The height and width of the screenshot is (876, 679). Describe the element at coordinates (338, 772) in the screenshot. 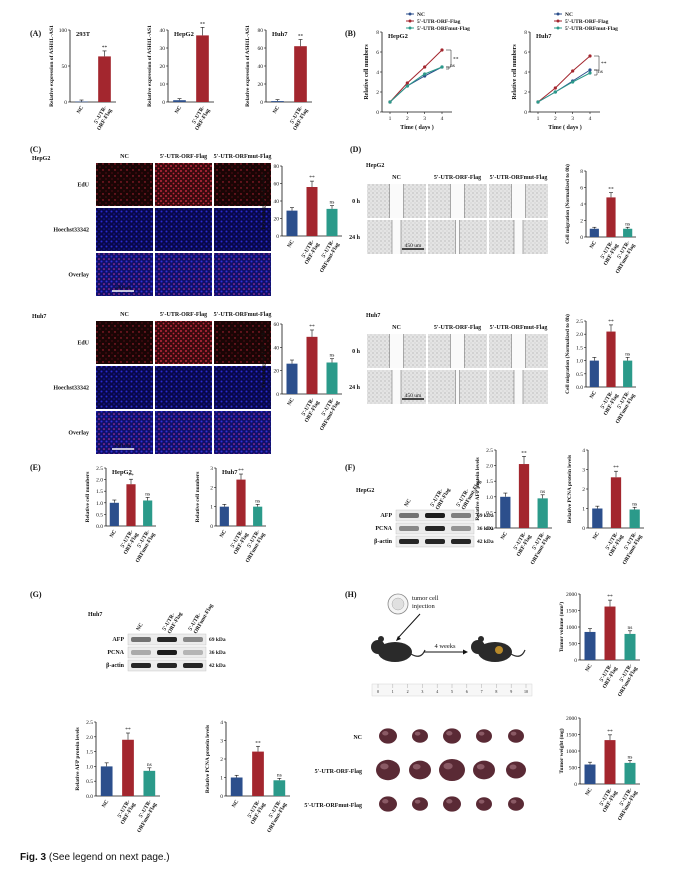

I see `tumor-row-label: 5'-UTR-ORF-Flag` at that location.